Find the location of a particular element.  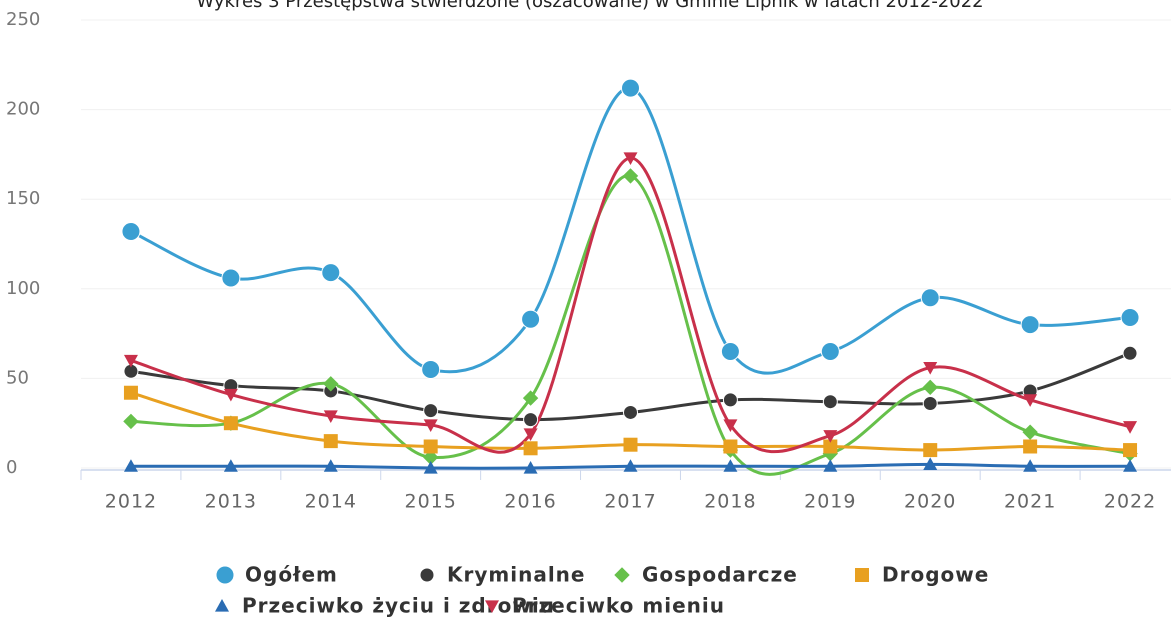

legend-label: Przeciwko mieniu is located at coordinates (618, 606).